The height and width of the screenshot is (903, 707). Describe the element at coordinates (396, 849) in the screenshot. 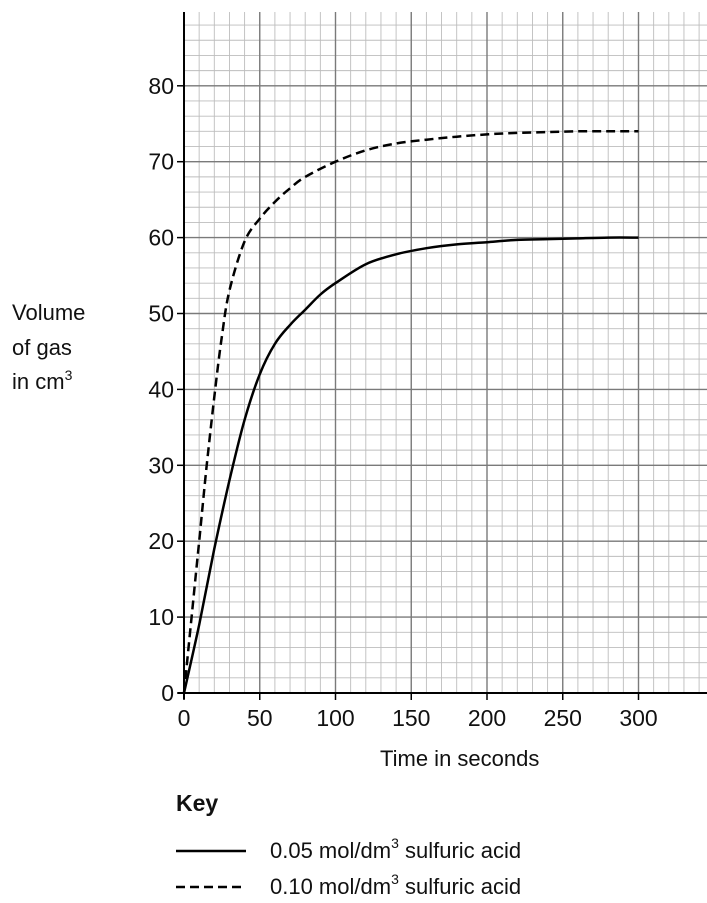

I see `legend-label-1: 0.05 mol/dm3 sulfuric acid` at that location.